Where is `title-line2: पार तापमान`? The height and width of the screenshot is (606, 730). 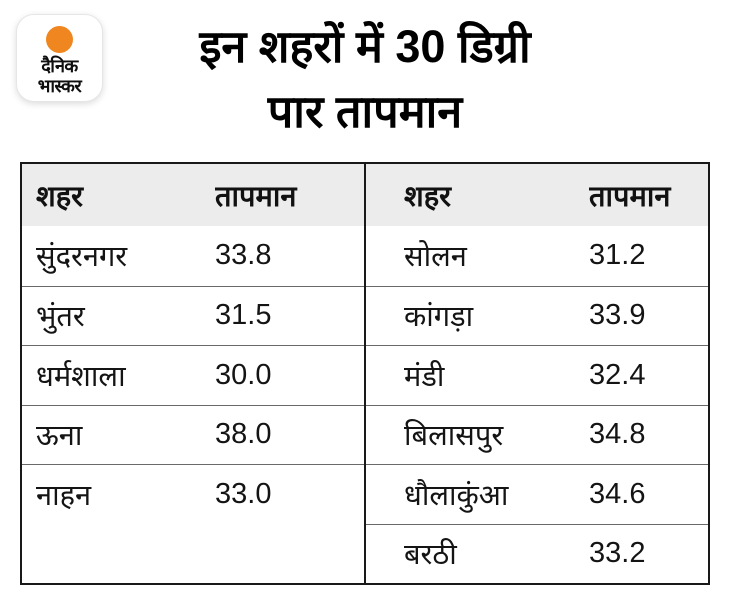
title-line2: पार तापमान is located at coordinates (365, 111).